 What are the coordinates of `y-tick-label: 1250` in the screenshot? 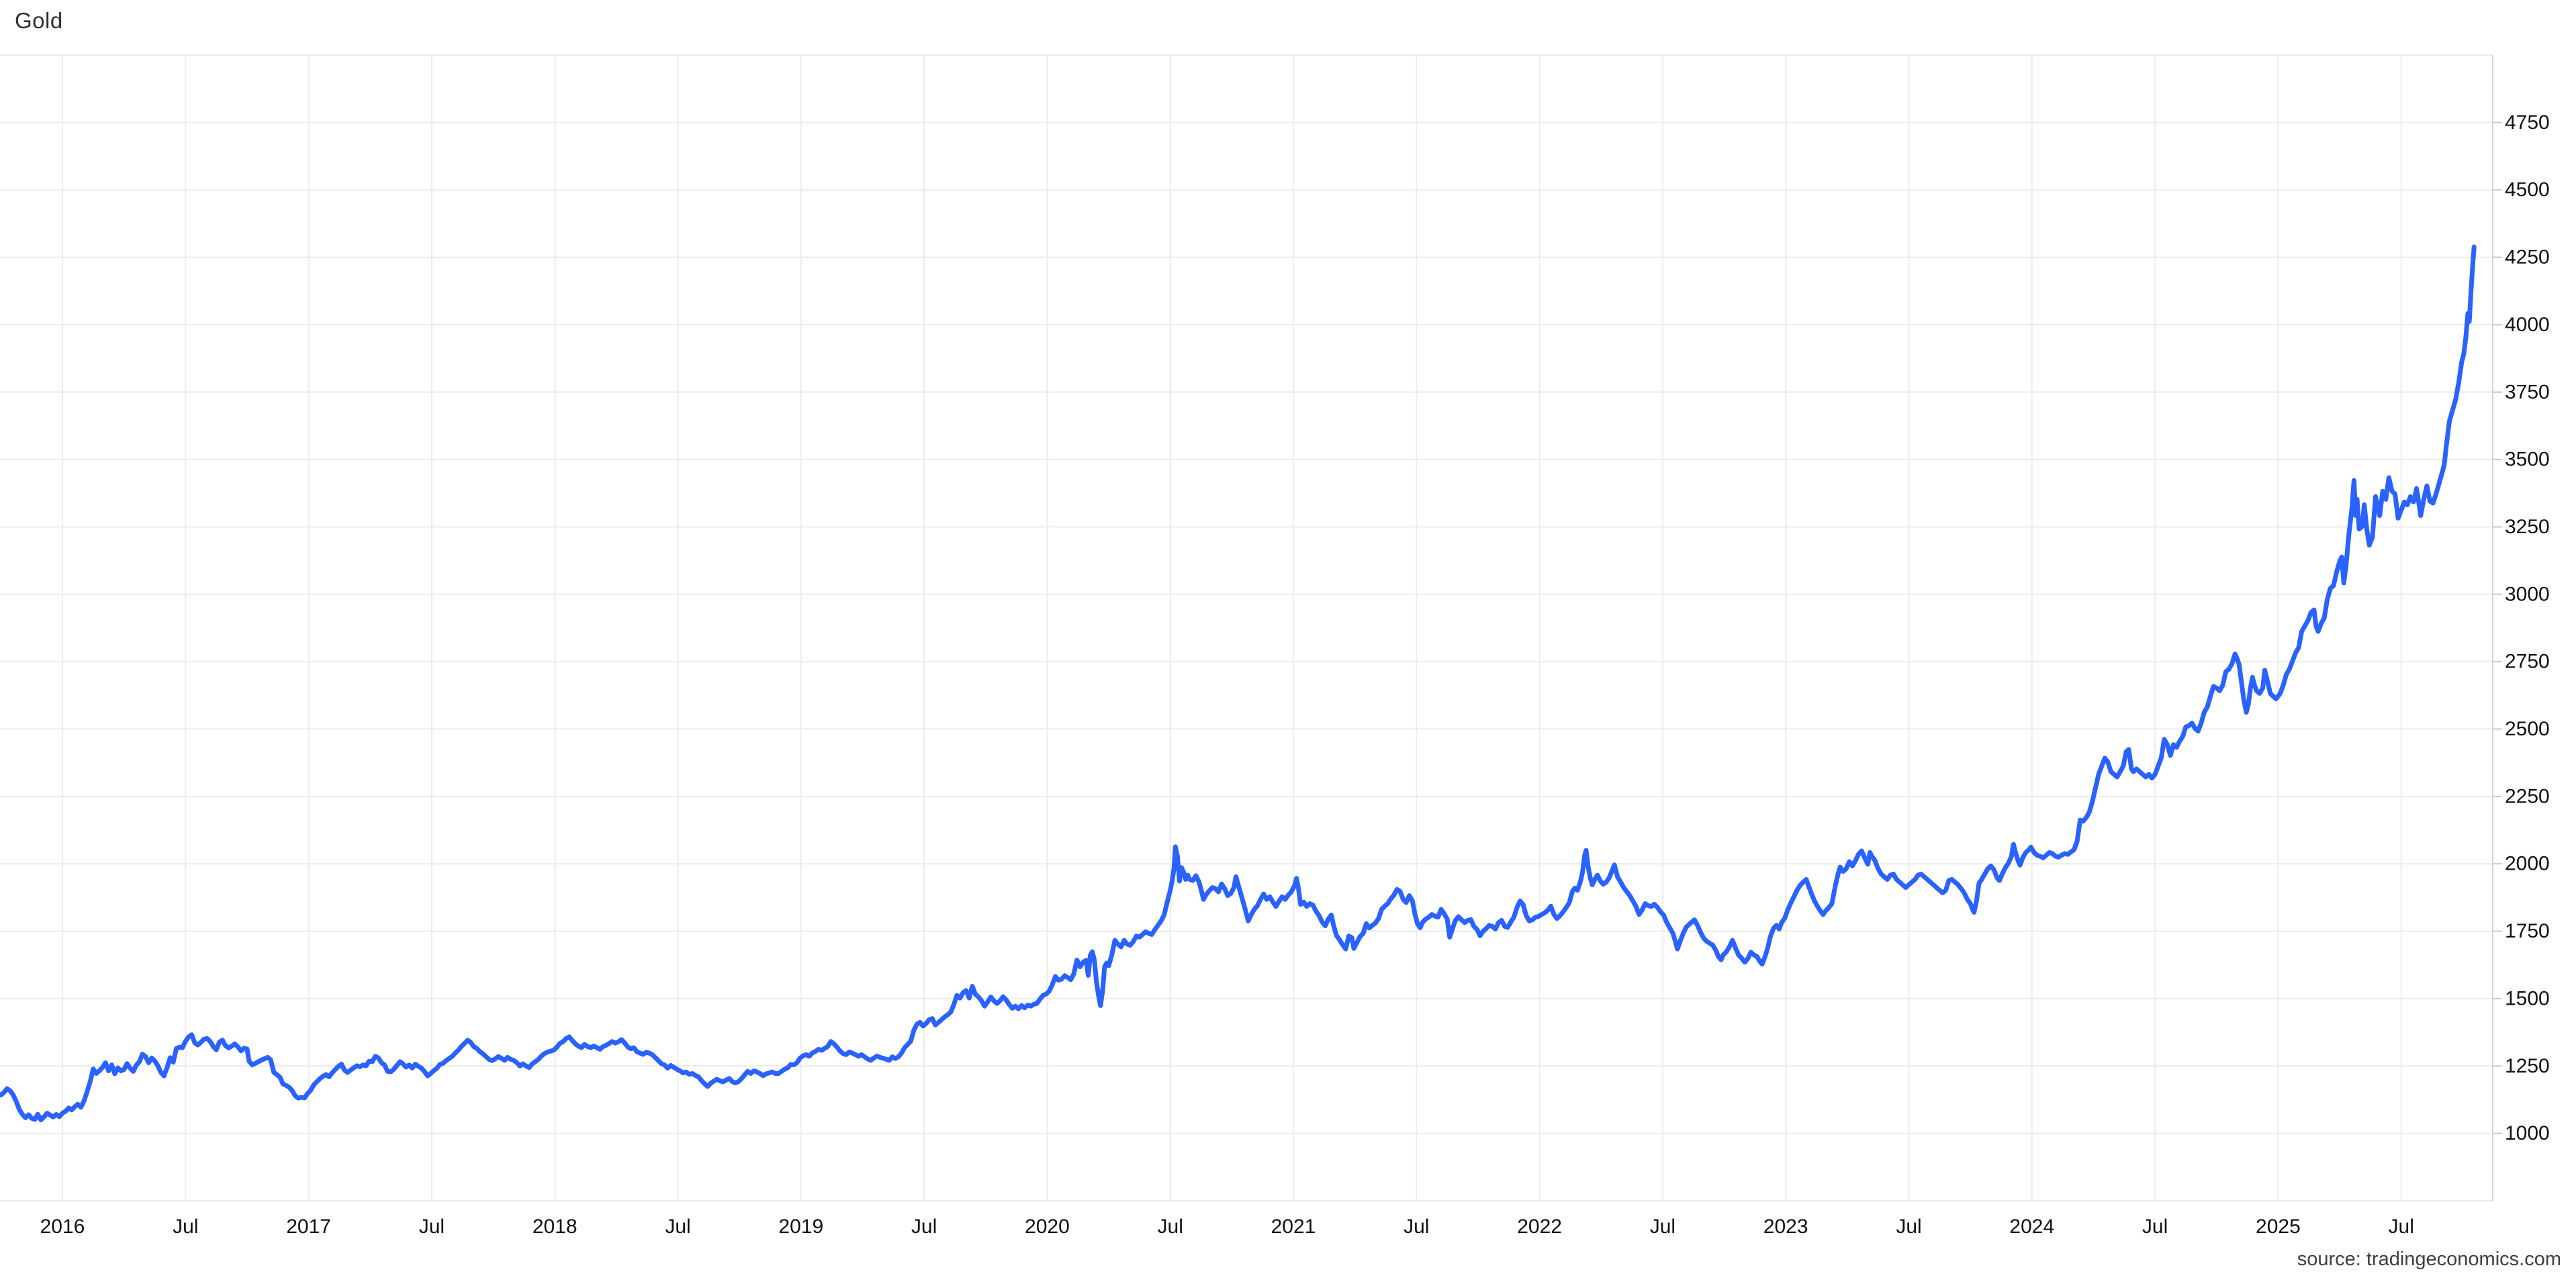 It's located at (2527, 1066).